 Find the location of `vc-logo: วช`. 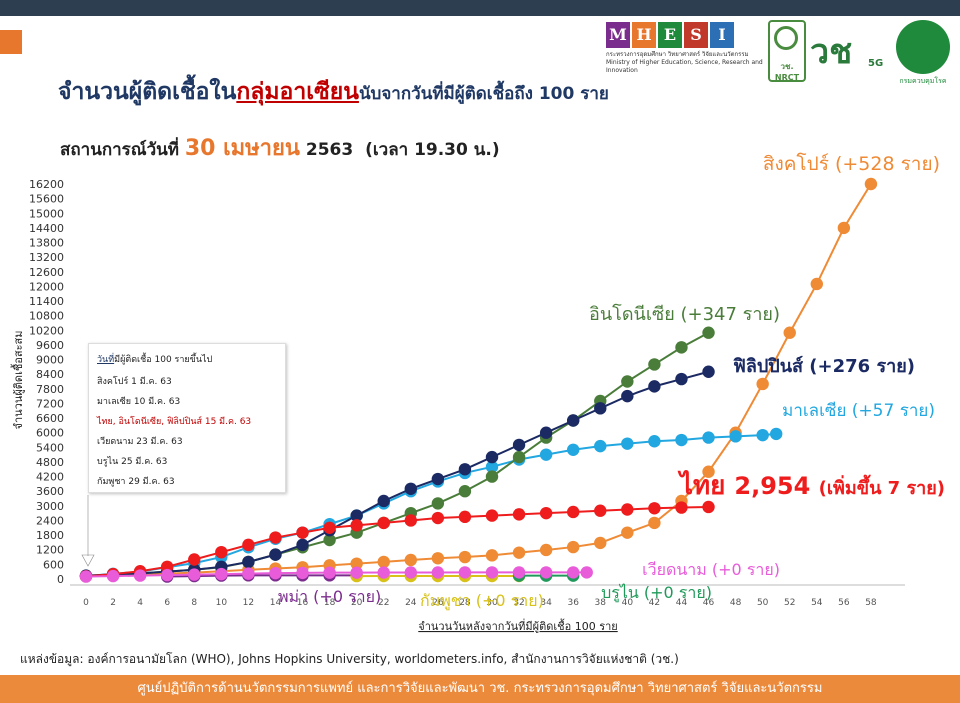

vc-logo: วช is located at coordinates (831, 52).